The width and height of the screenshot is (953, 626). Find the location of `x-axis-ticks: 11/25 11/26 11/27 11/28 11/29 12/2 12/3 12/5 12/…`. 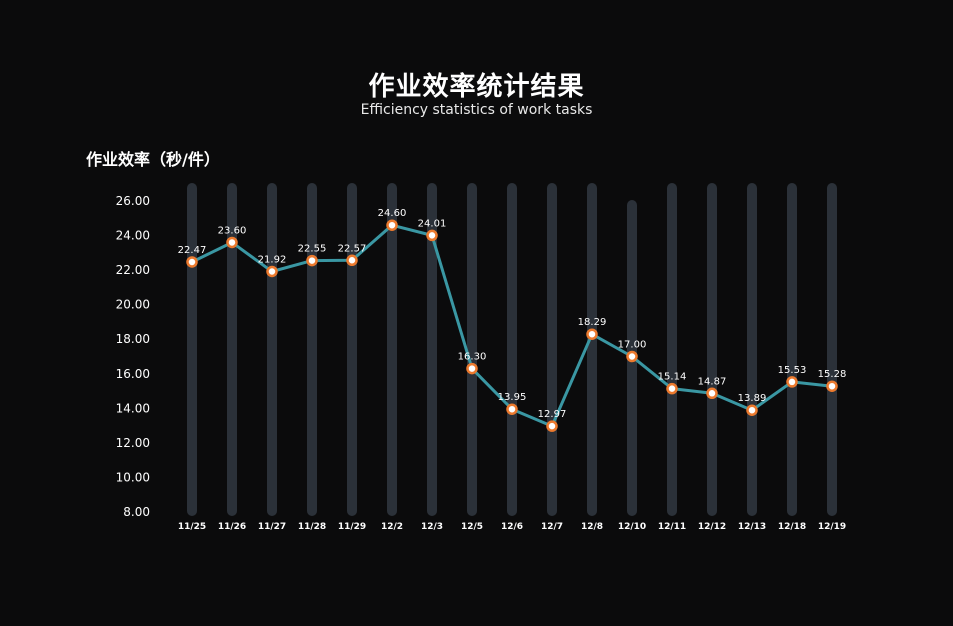

x-axis-ticks: 11/25 11/26 11/27 11/28 11/29 12/2 12/3 12/5 12/… is located at coordinates (512, 527).